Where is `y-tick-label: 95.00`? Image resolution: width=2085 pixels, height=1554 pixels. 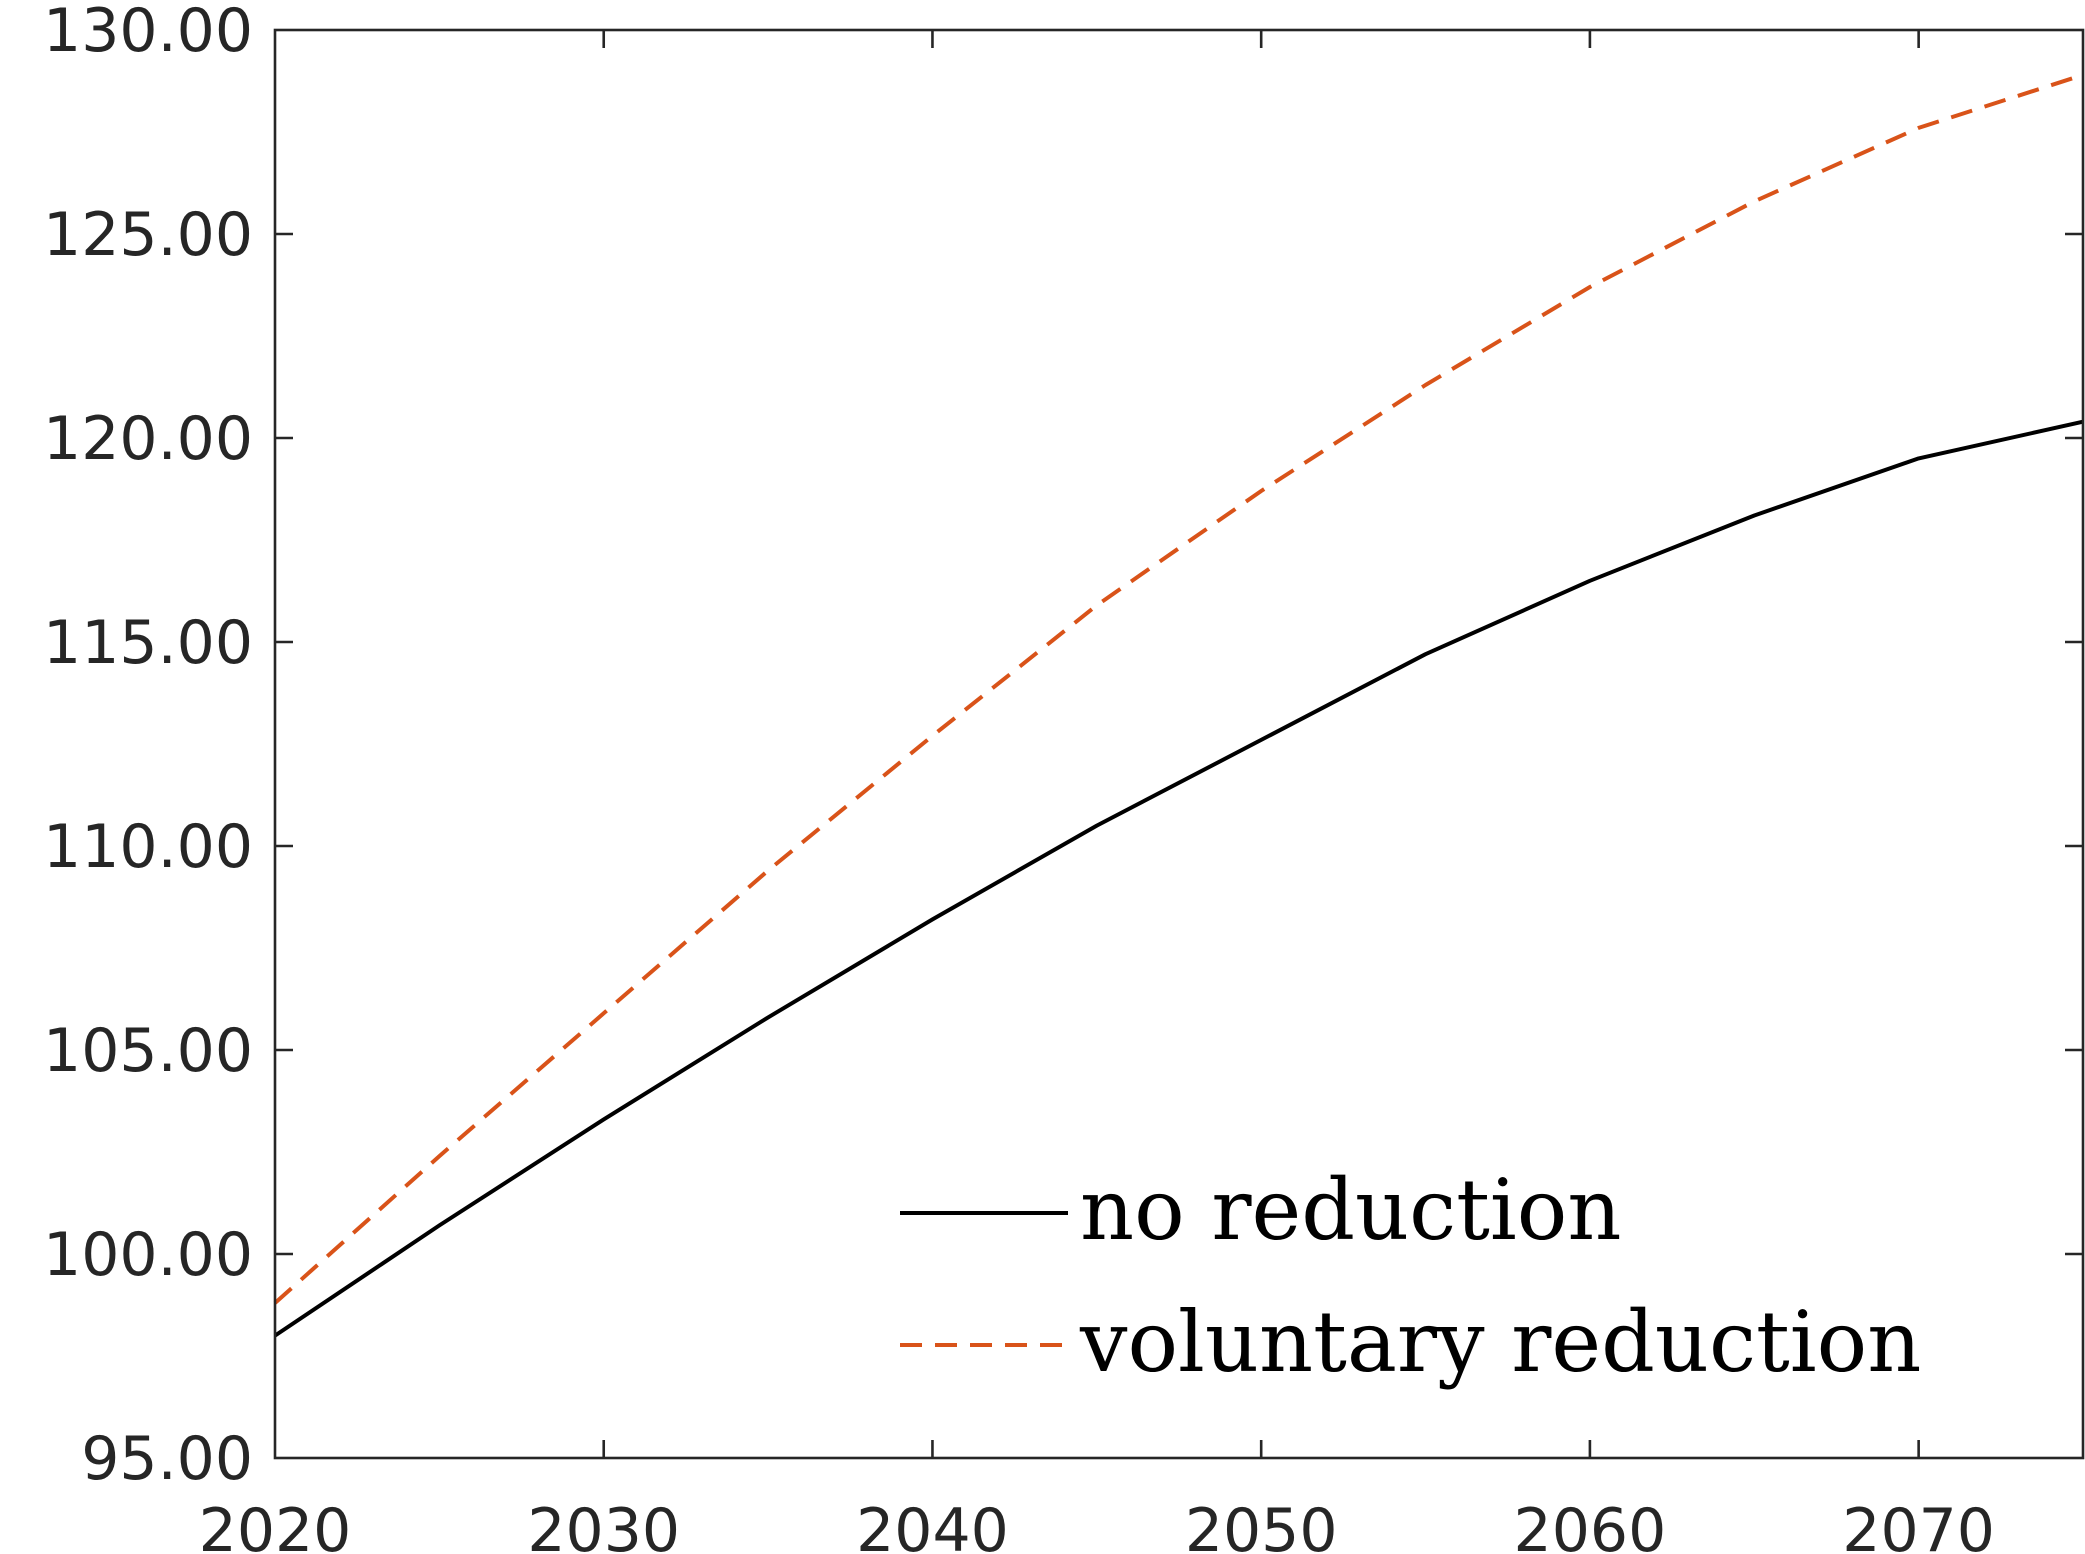
y-tick-label: 95.00 is located at coordinates (167, 1459).